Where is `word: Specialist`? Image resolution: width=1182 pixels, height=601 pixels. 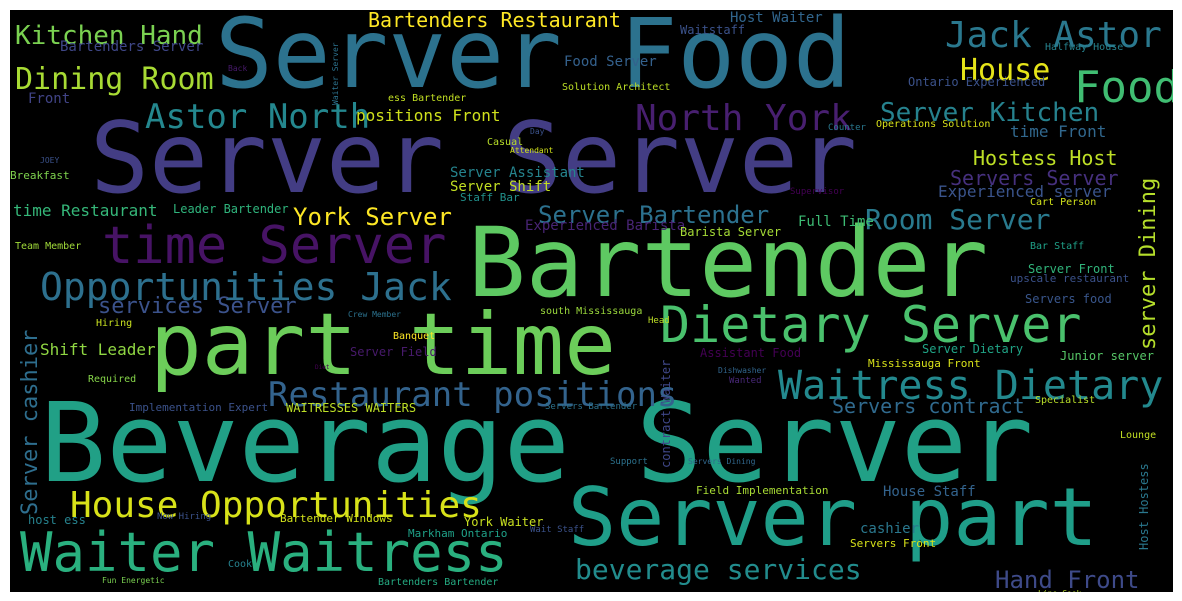
word: Specialist is located at coordinates (1065, 400).